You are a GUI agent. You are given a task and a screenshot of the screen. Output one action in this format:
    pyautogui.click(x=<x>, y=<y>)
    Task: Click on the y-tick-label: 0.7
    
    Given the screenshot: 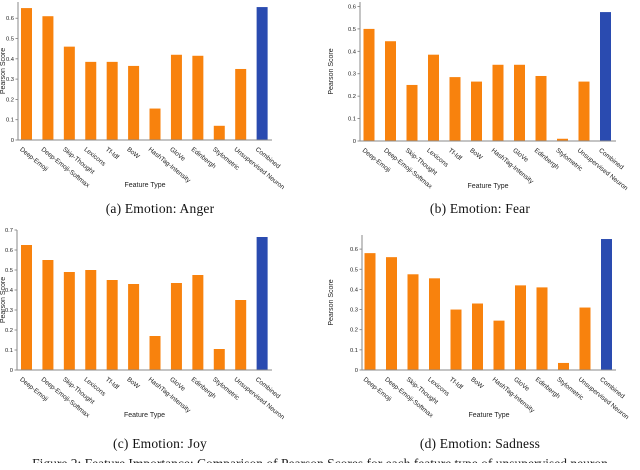 What is the action you would take?
    pyautogui.click(x=9, y=231)
    